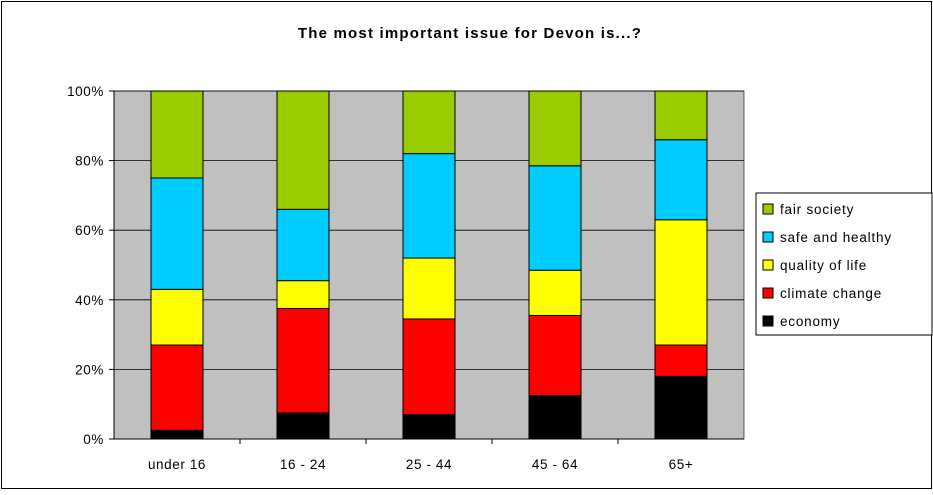 This screenshot has height=495, width=933. Describe the element at coordinates (768, 293) in the screenshot. I see `legend-swatch-climate-change` at that location.